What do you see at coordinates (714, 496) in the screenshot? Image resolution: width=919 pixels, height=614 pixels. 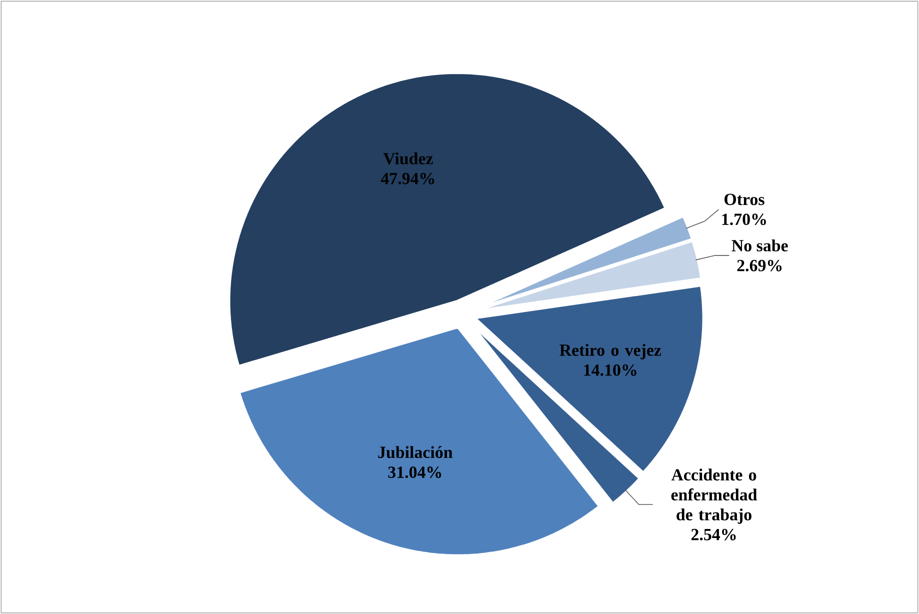 I see `slice-label: Accidente o enfermedad de trabajo` at bounding box center [714, 496].